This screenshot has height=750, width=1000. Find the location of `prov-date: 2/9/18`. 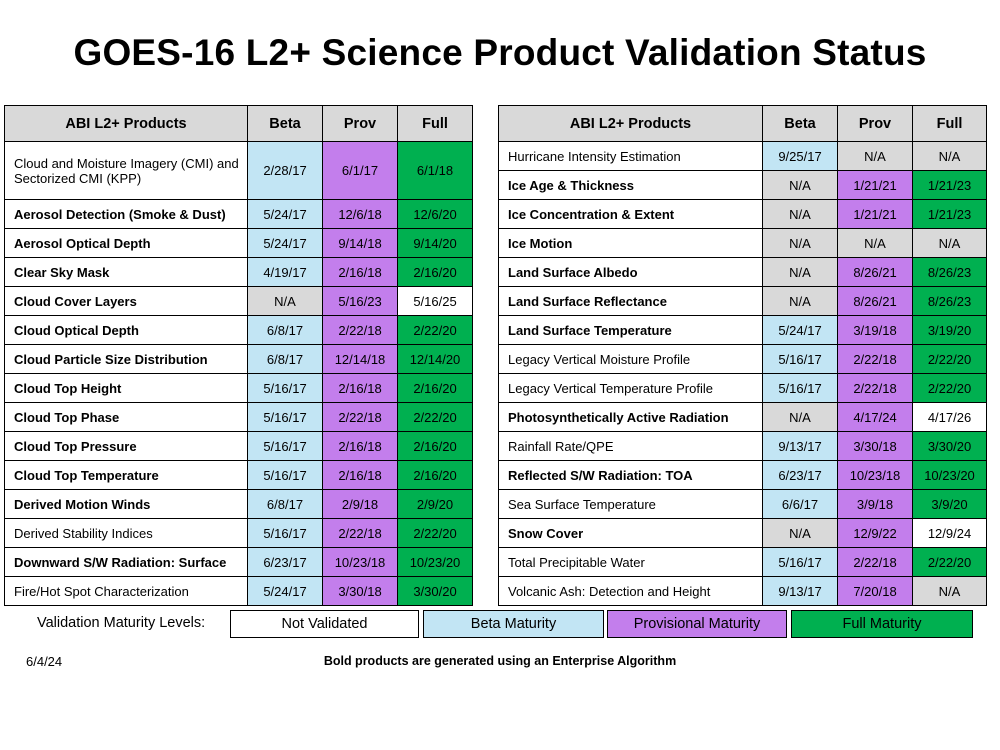

prov-date: 2/9/18 is located at coordinates (360, 504).